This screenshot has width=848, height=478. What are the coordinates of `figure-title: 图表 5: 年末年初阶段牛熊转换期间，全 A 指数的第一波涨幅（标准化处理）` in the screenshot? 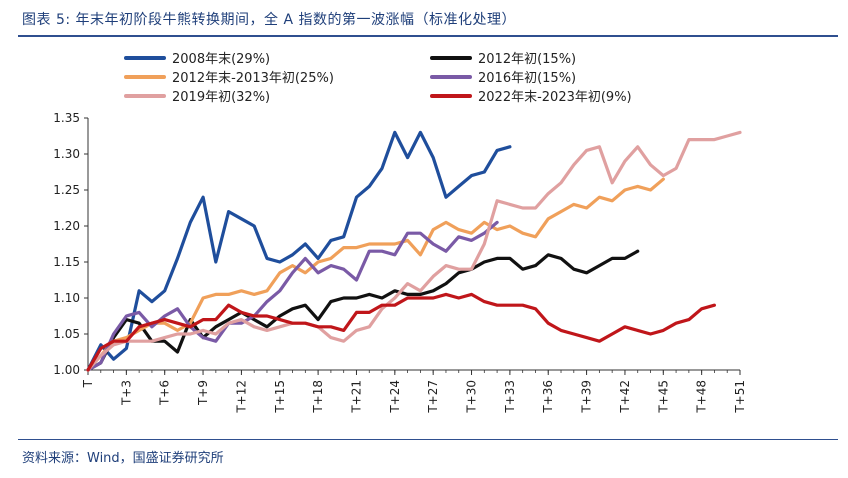 It's located at (269, 20).